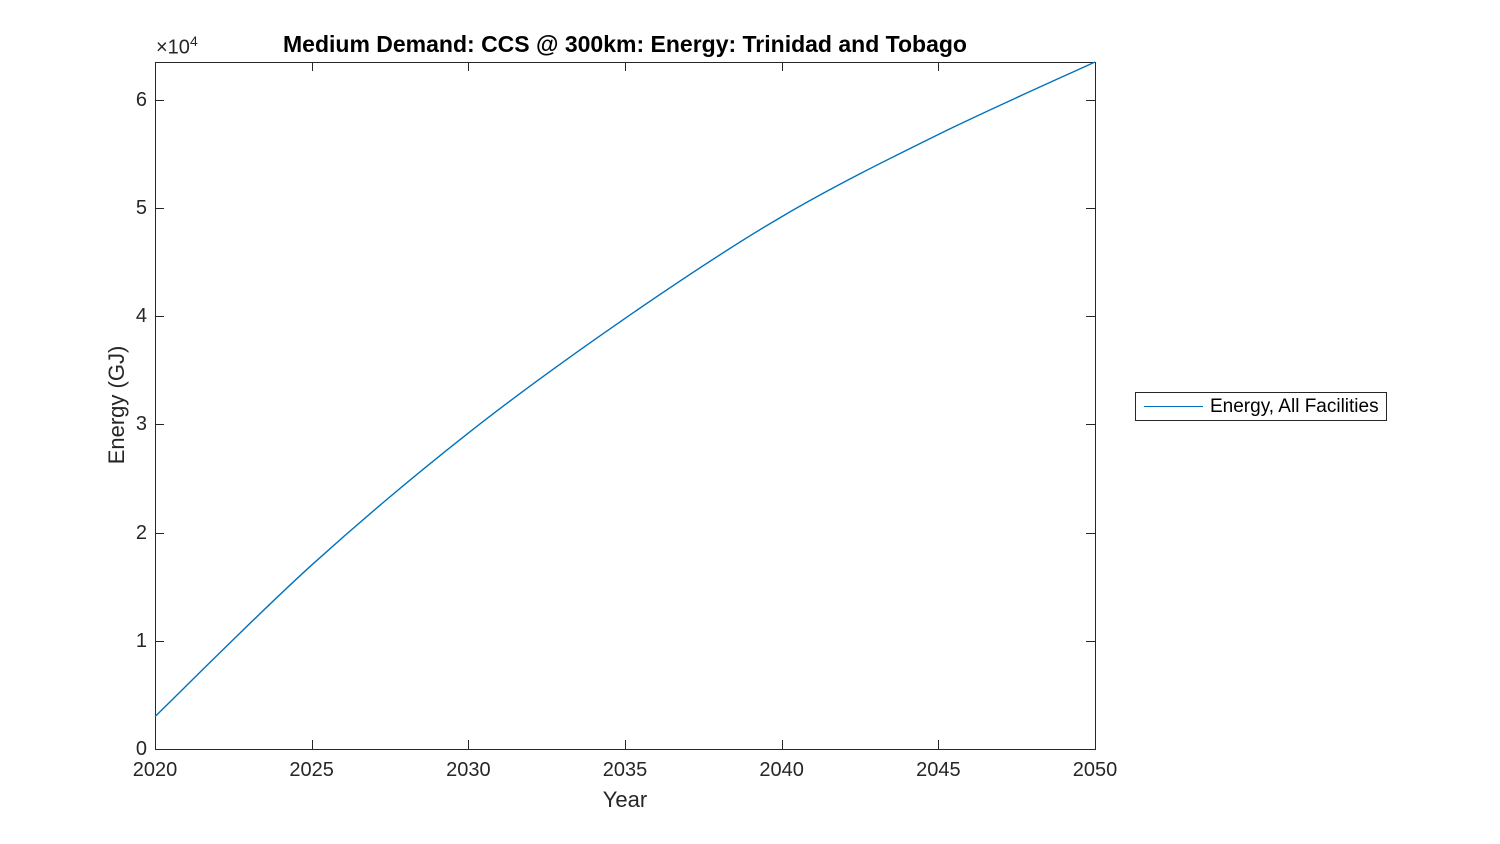  What do you see at coordinates (141, 208) in the screenshot?
I see `y-tick-label: 5` at bounding box center [141, 208].